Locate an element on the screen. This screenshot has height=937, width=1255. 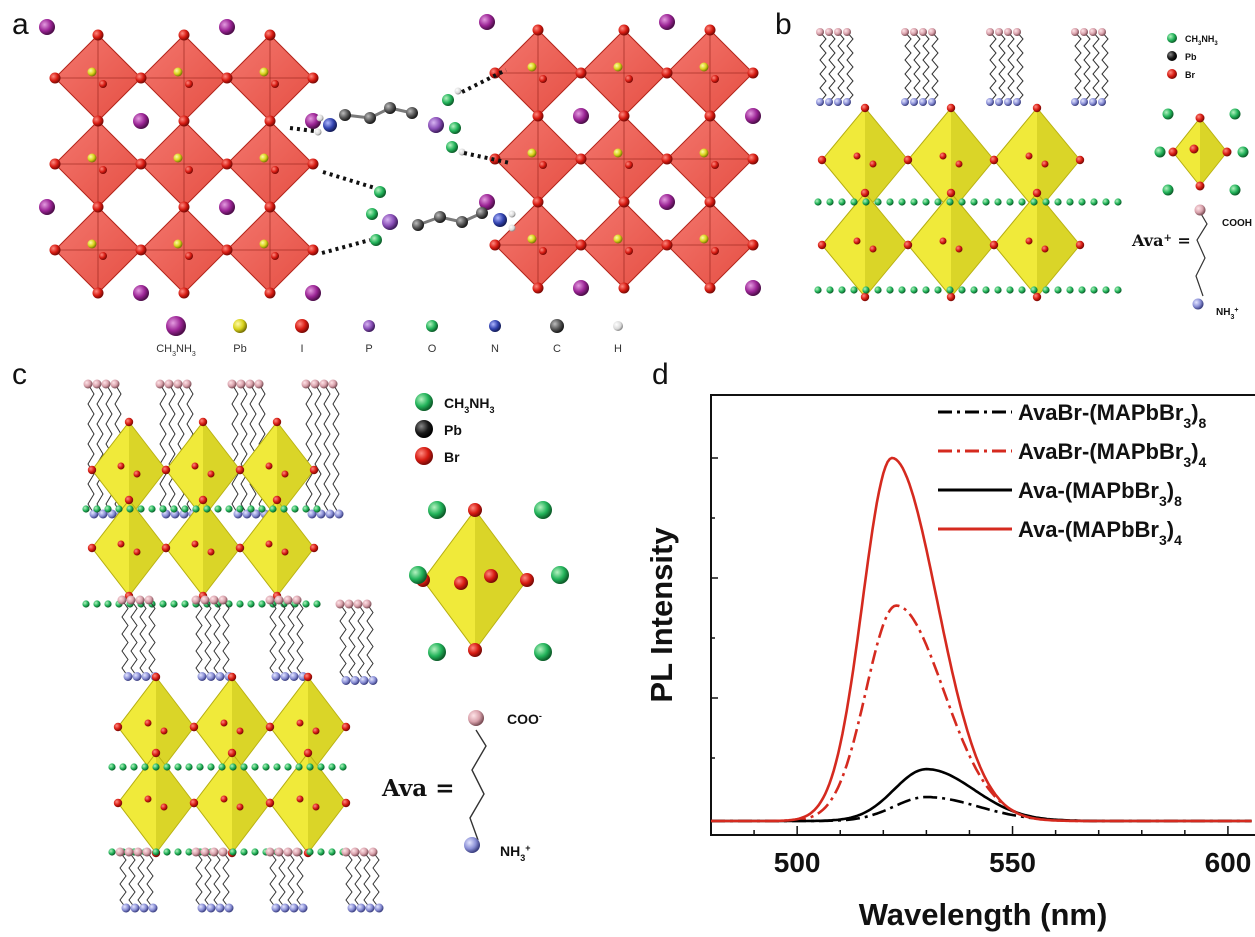
panel-c-legend: CH3NH3 Pb Br is located at coordinates (489, 527).